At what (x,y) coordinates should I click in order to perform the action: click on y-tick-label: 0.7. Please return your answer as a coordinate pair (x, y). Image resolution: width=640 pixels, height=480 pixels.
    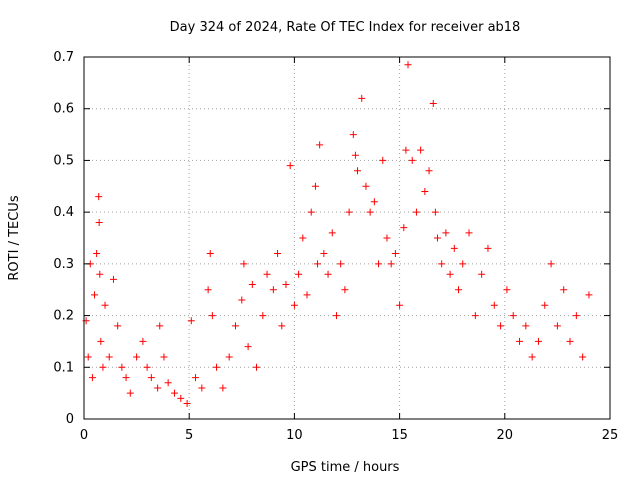
    Looking at the image, I should click on (63, 57).